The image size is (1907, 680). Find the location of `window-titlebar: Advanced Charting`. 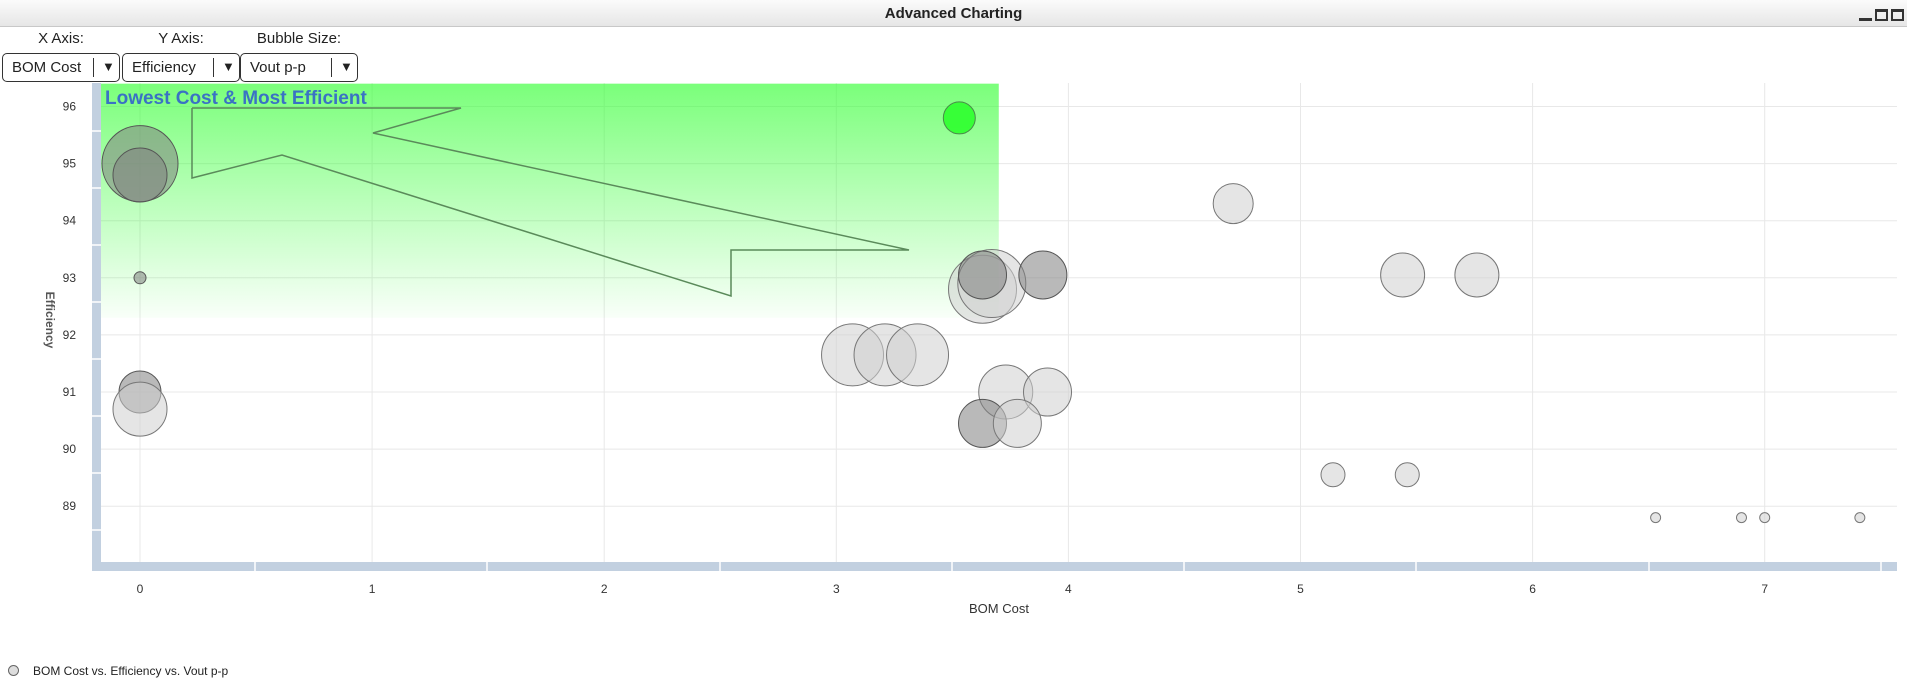

window-titlebar: Advanced Charting is located at coordinates (953, 13).